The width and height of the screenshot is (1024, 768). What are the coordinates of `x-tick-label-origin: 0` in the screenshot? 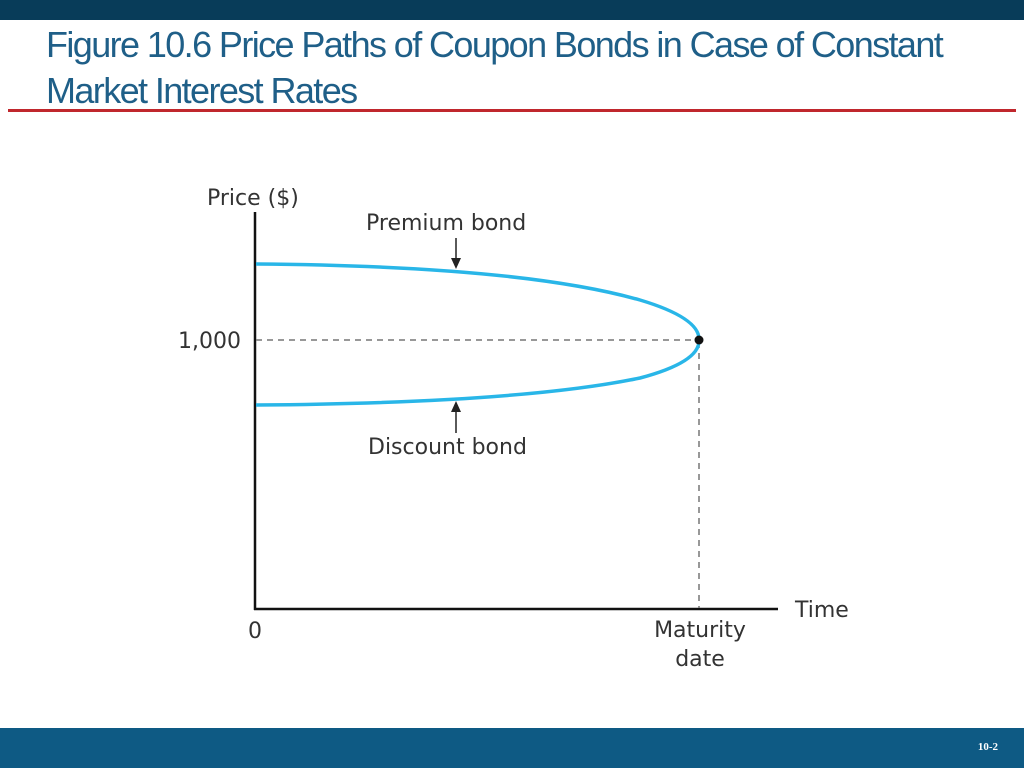 It's located at (255, 631).